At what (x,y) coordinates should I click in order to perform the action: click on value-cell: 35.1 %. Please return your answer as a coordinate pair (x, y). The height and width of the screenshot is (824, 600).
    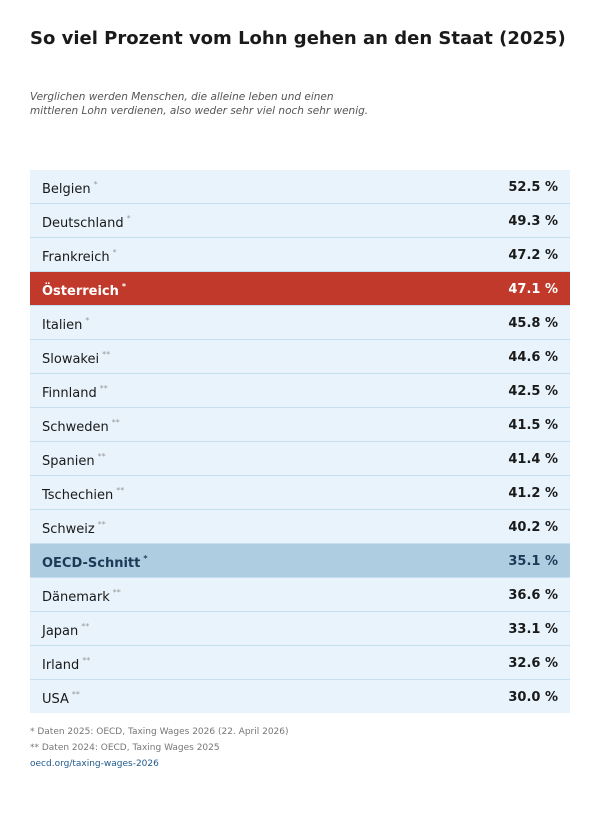
    Looking at the image, I should click on (533, 561).